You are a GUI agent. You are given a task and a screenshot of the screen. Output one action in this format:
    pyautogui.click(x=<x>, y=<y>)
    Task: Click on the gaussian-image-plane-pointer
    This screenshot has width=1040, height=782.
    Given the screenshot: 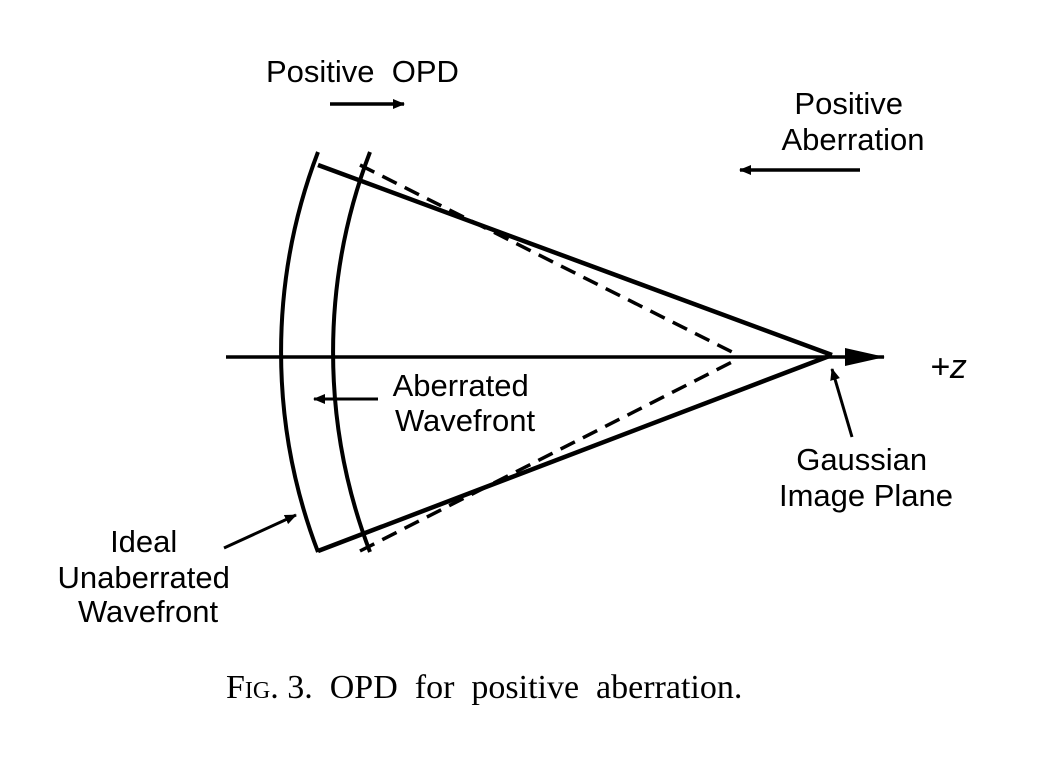 What is the action you would take?
    pyautogui.click(x=842, y=403)
    